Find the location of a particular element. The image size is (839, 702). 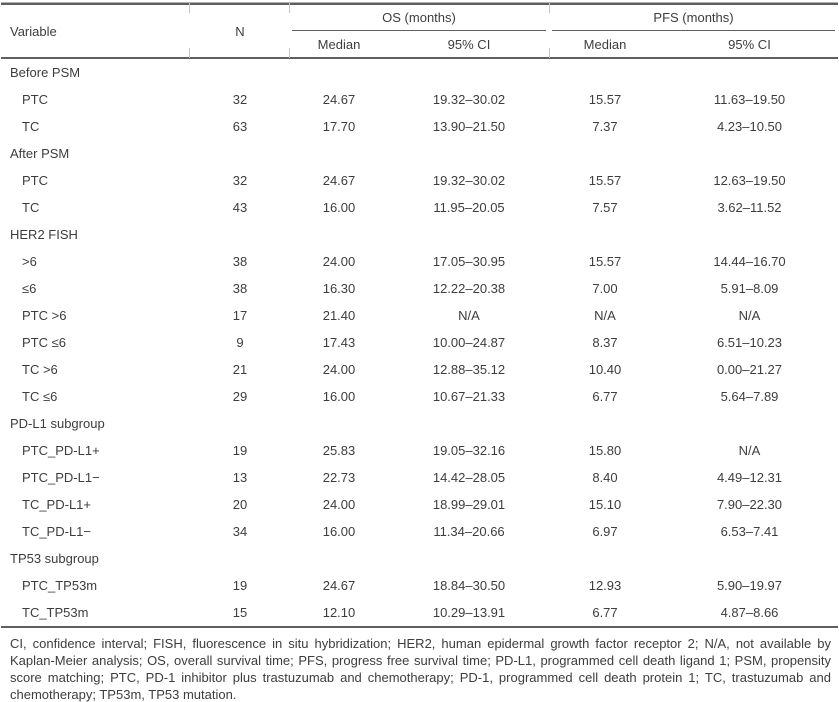

pfs-ci-value: 5.64–7.89 is located at coordinates (749, 396).